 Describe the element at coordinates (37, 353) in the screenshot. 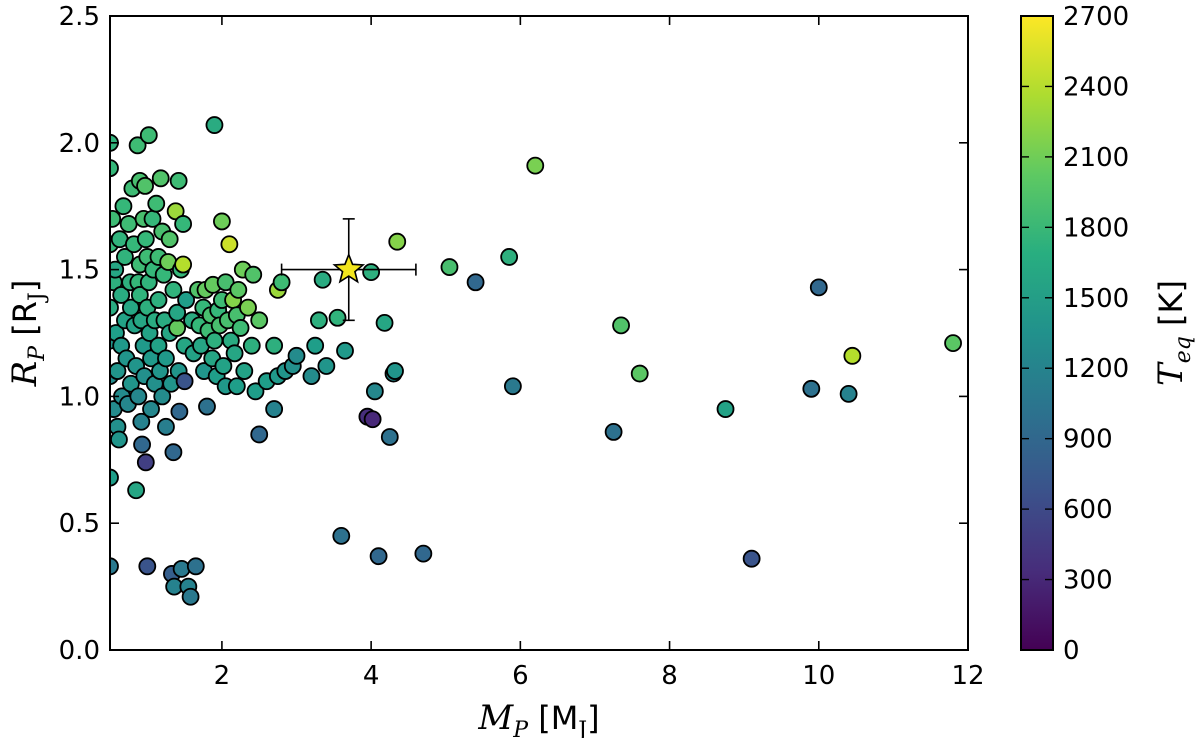

I see `y-axis-subscript: P` at that location.